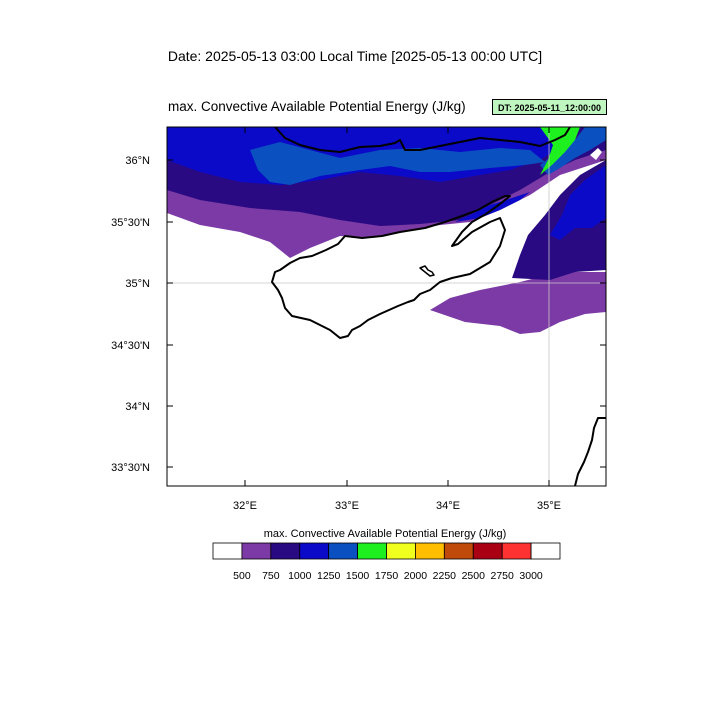  Describe the element at coordinates (549, 506) in the screenshot. I see `lon-label-35e: 35°E` at that location.